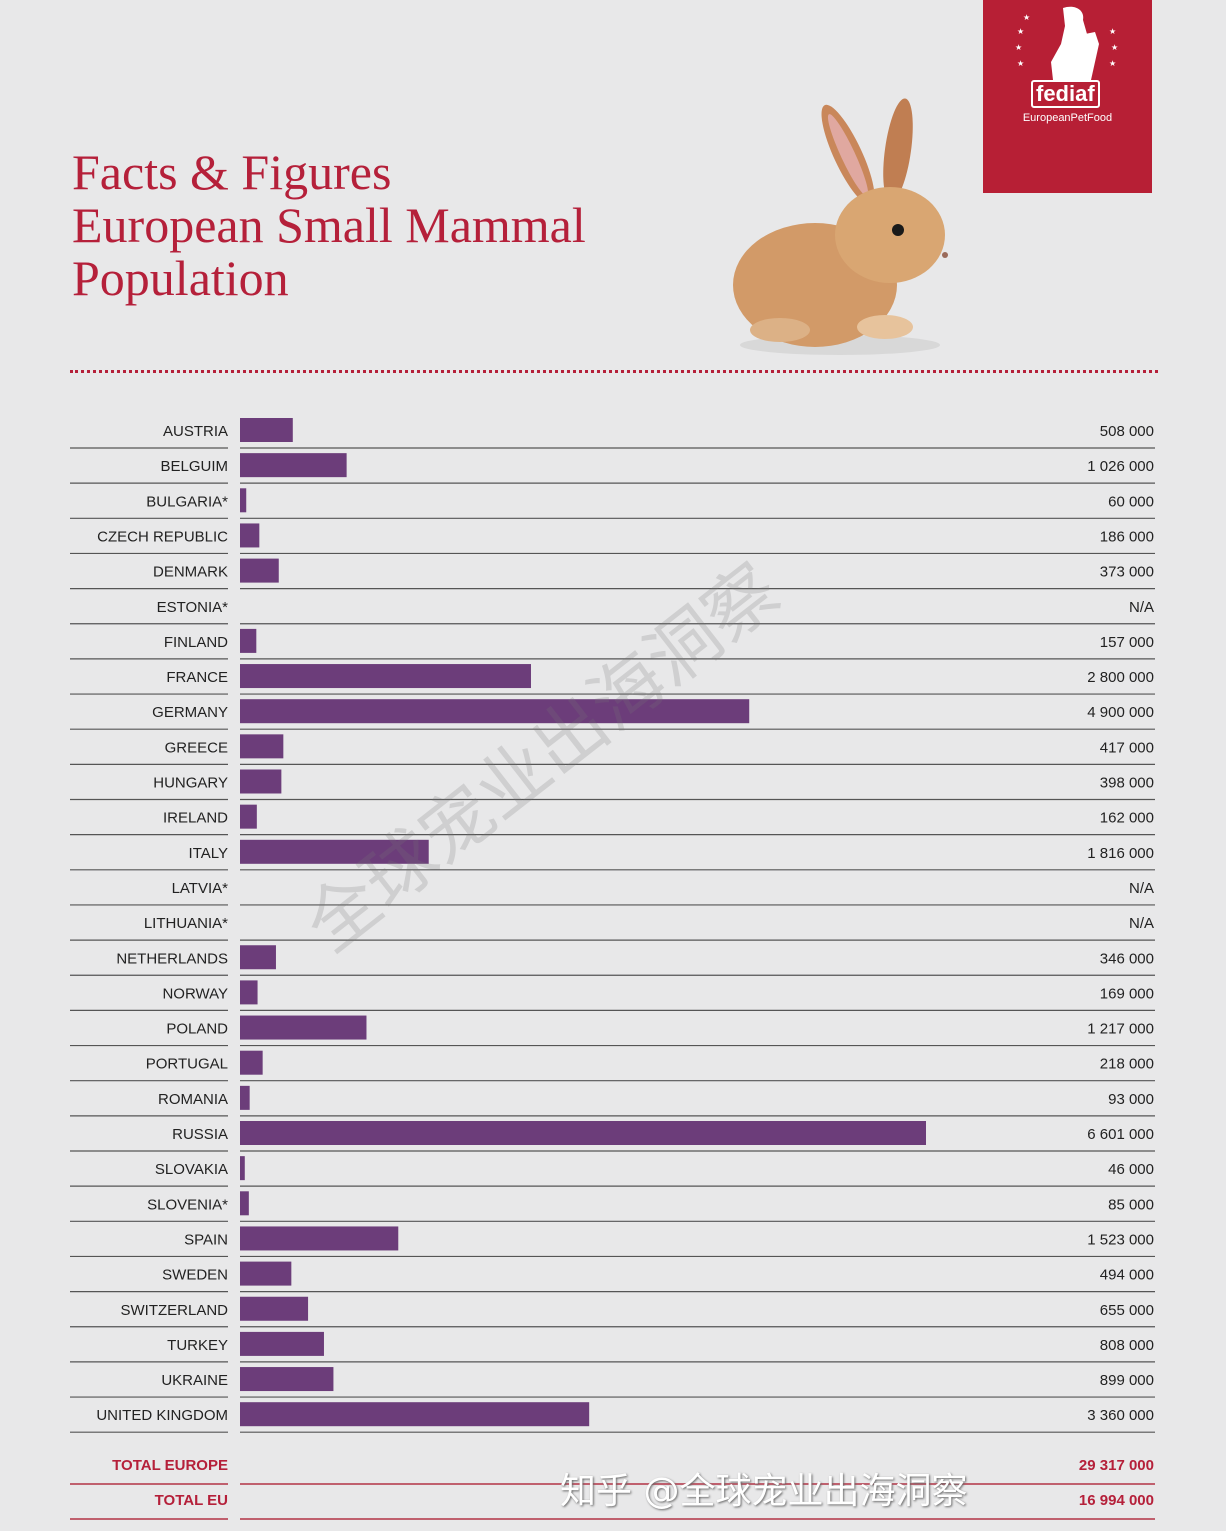  What do you see at coordinates (1067, 118) in the screenshot?
I see `logo-tagline: EuropeanPetFood` at bounding box center [1067, 118].